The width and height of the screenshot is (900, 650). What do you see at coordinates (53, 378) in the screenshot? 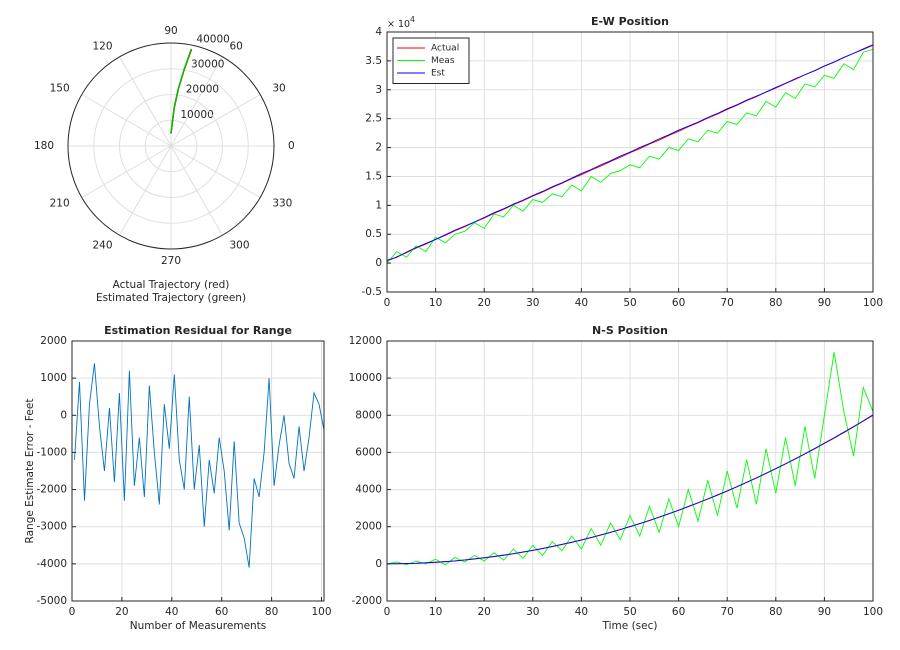
I see `y-tick-label: 1000` at bounding box center [53, 378].